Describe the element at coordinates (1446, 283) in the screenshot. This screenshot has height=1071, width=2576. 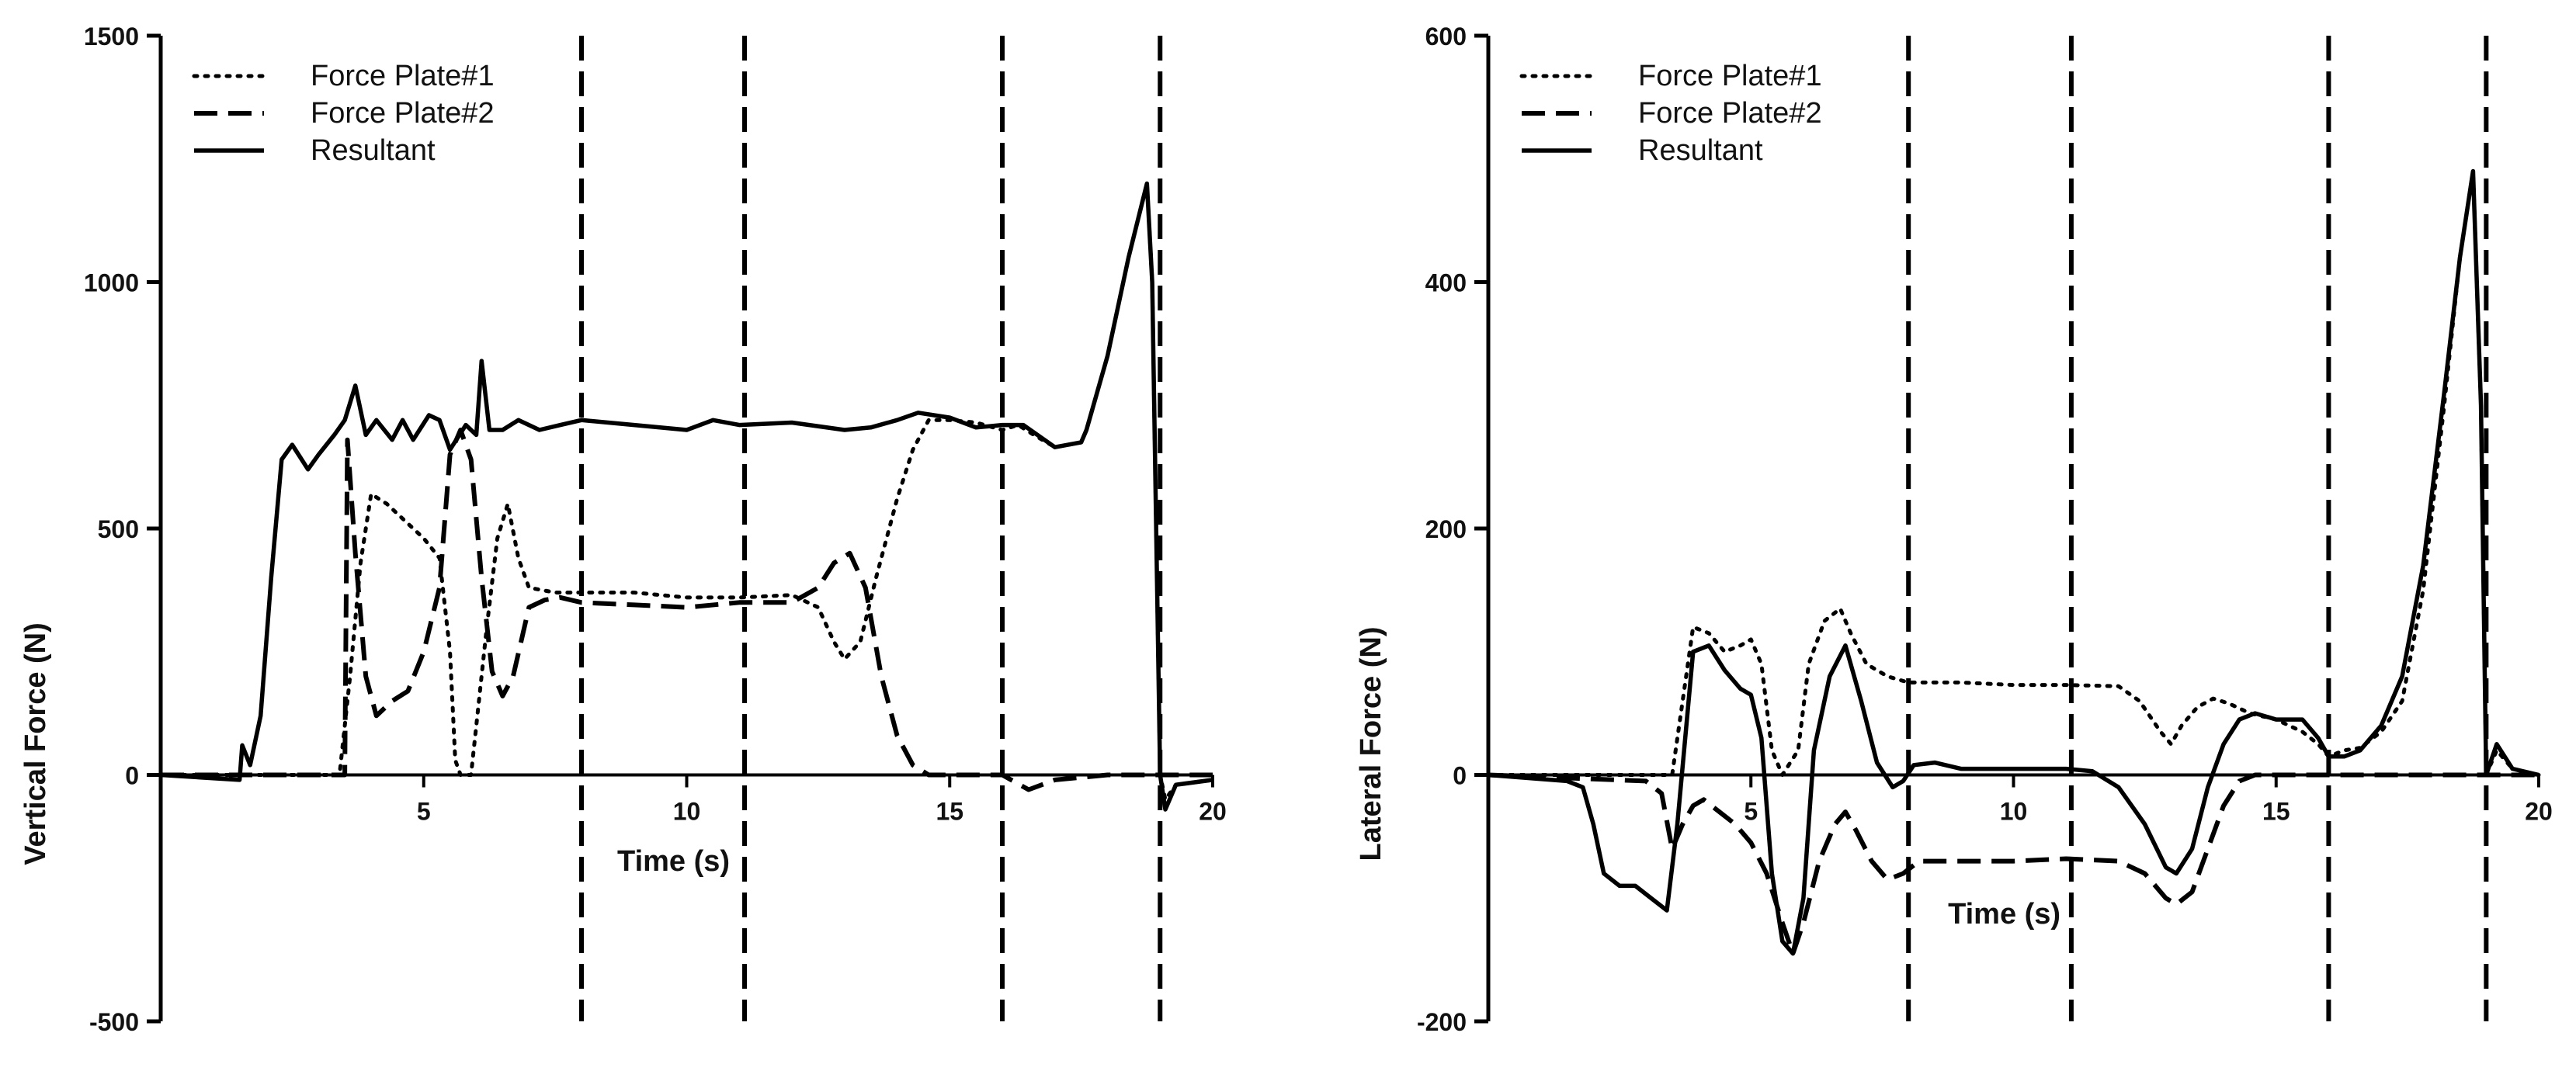
I see `y-tick-label: 400` at that location.